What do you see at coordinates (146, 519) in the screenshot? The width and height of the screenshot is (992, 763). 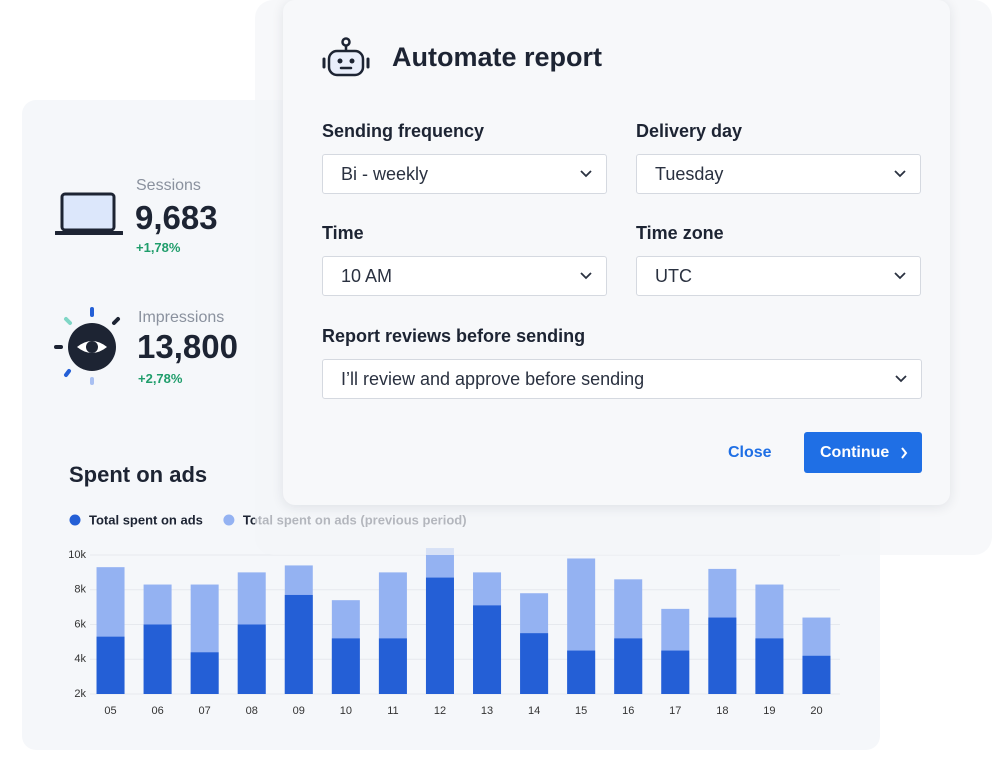 I see `legend-label: Total spent on ads` at bounding box center [146, 519].